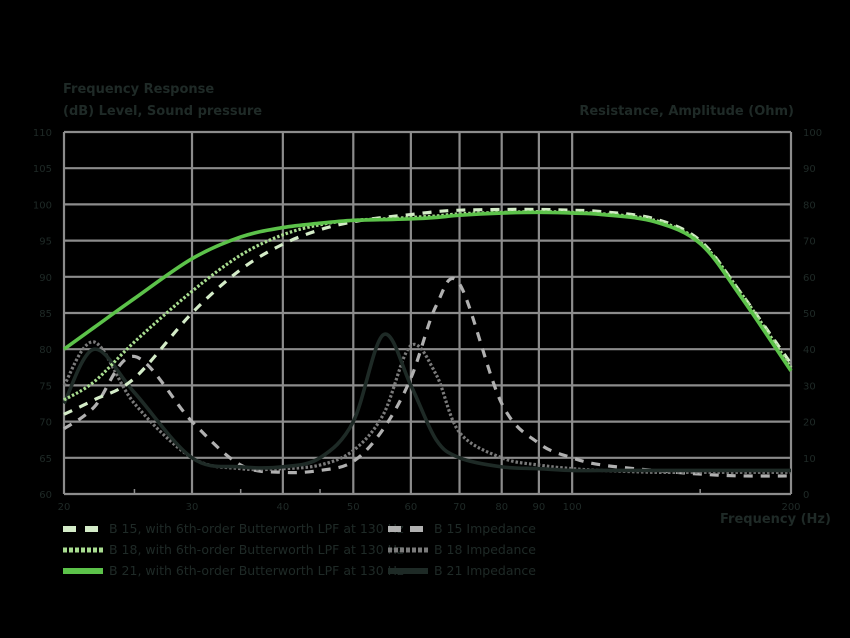  Describe the element at coordinates (809, 314) in the screenshot. I see `y-right-tick-label: 50` at that location.